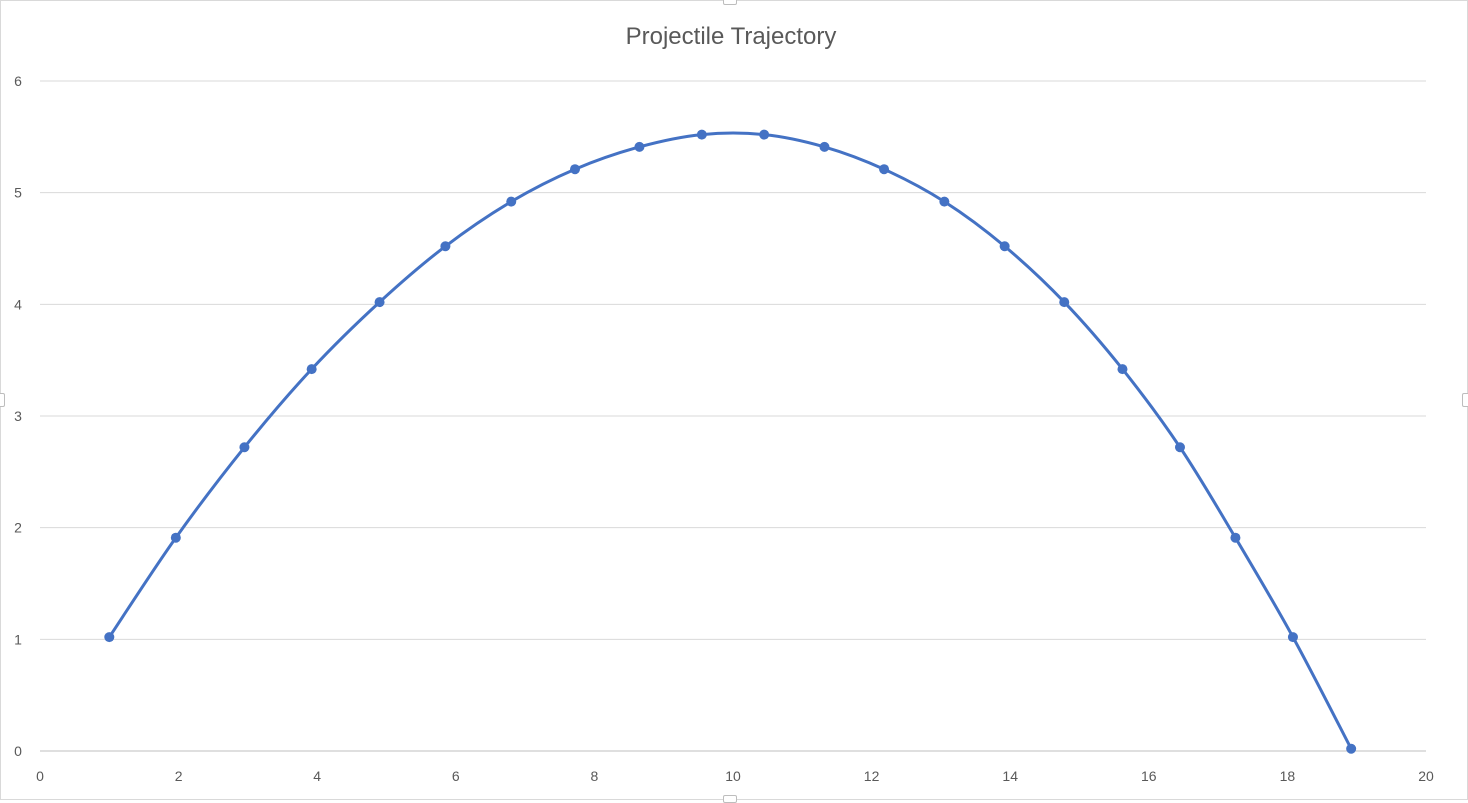 This screenshot has width=1468, height=803. Describe the element at coordinates (18, 193) in the screenshot. I see `y-tick-label: 5` at that location.